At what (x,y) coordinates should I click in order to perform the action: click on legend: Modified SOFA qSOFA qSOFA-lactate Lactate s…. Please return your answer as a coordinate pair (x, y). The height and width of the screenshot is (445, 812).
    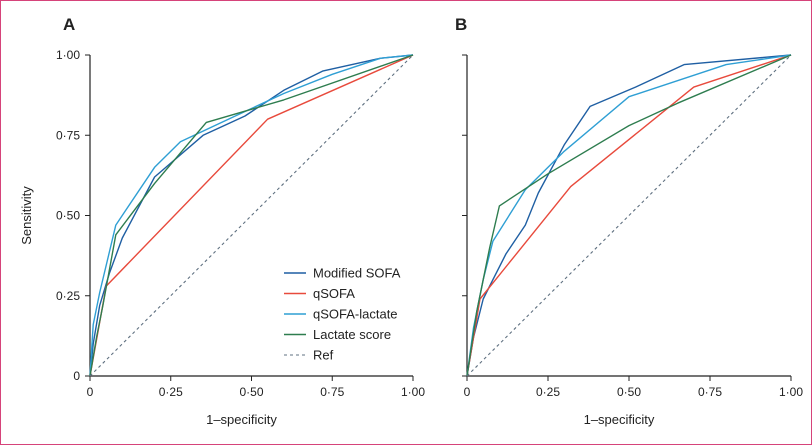
    Looking at the image, I should click on (342, 314).